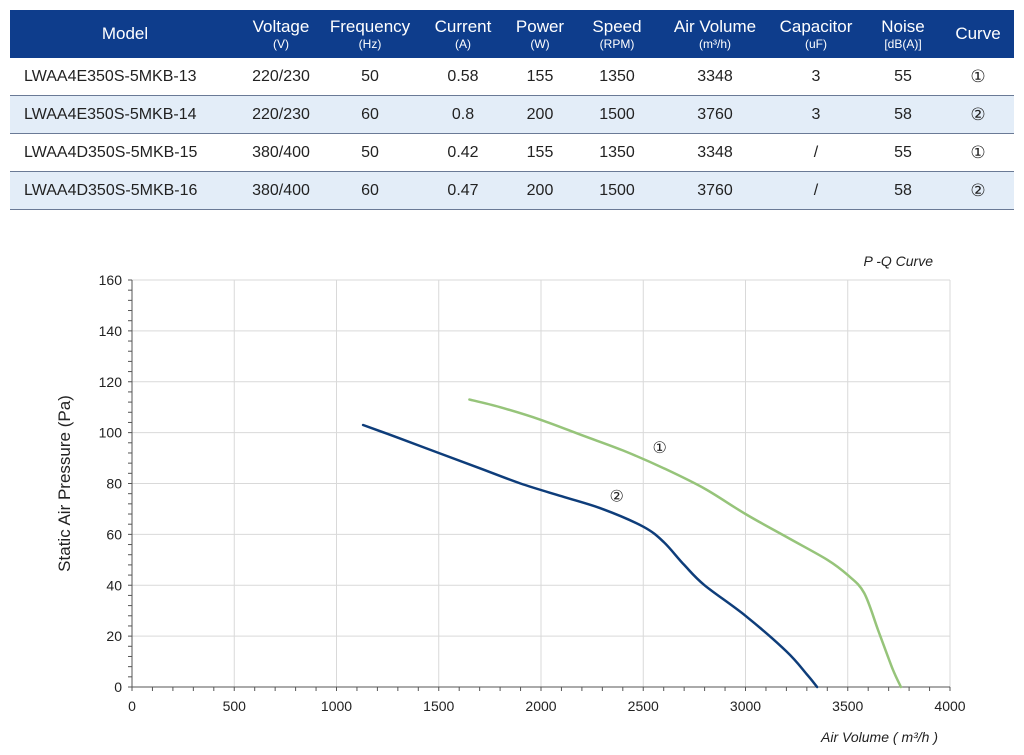 Image resolution: width=1024 pixels, height=755 pixels. What do you see at coordinates (879, 737) in the screenshot?
I see `x-axis-label: Air Volume ( m³/h )` at bounding box center [879, 737].